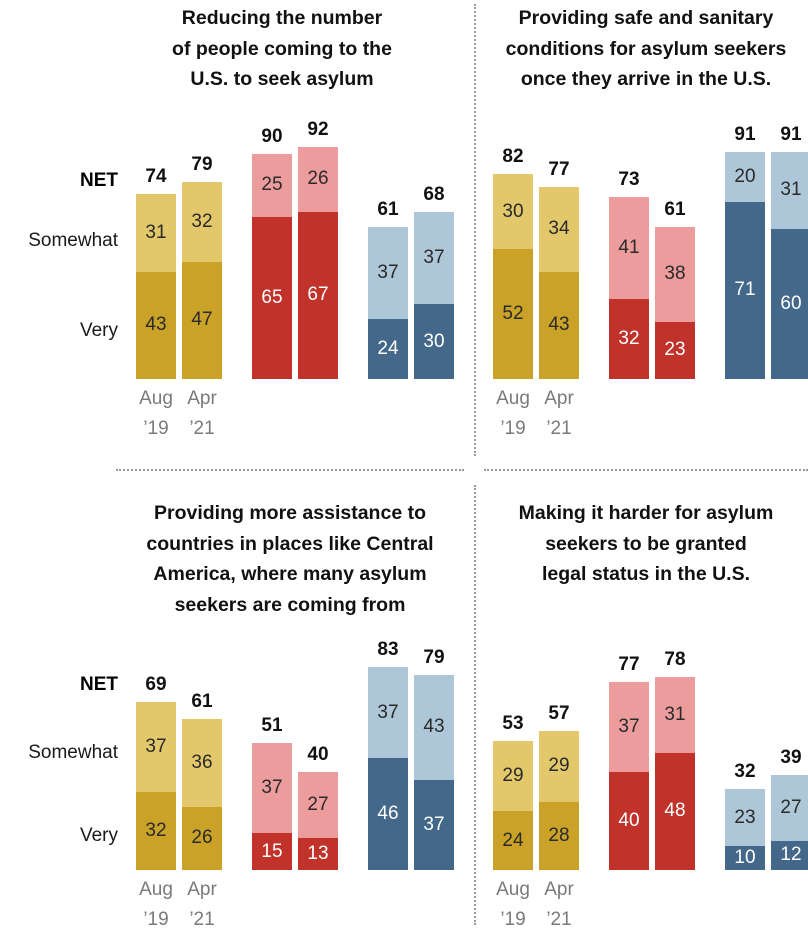 This screenshot has width=808, height=930. Describe the element at coordinates (675, 350) in the screenshot. I see `segment-very: 23` at that location.